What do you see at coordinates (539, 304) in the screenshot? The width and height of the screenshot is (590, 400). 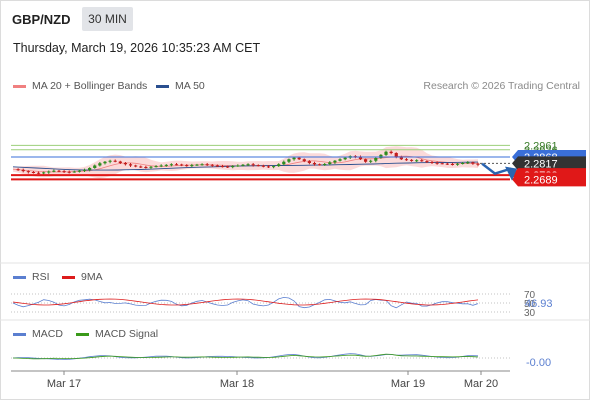 I see `rsi-value: 46.93` at bounding box center [539, 304].